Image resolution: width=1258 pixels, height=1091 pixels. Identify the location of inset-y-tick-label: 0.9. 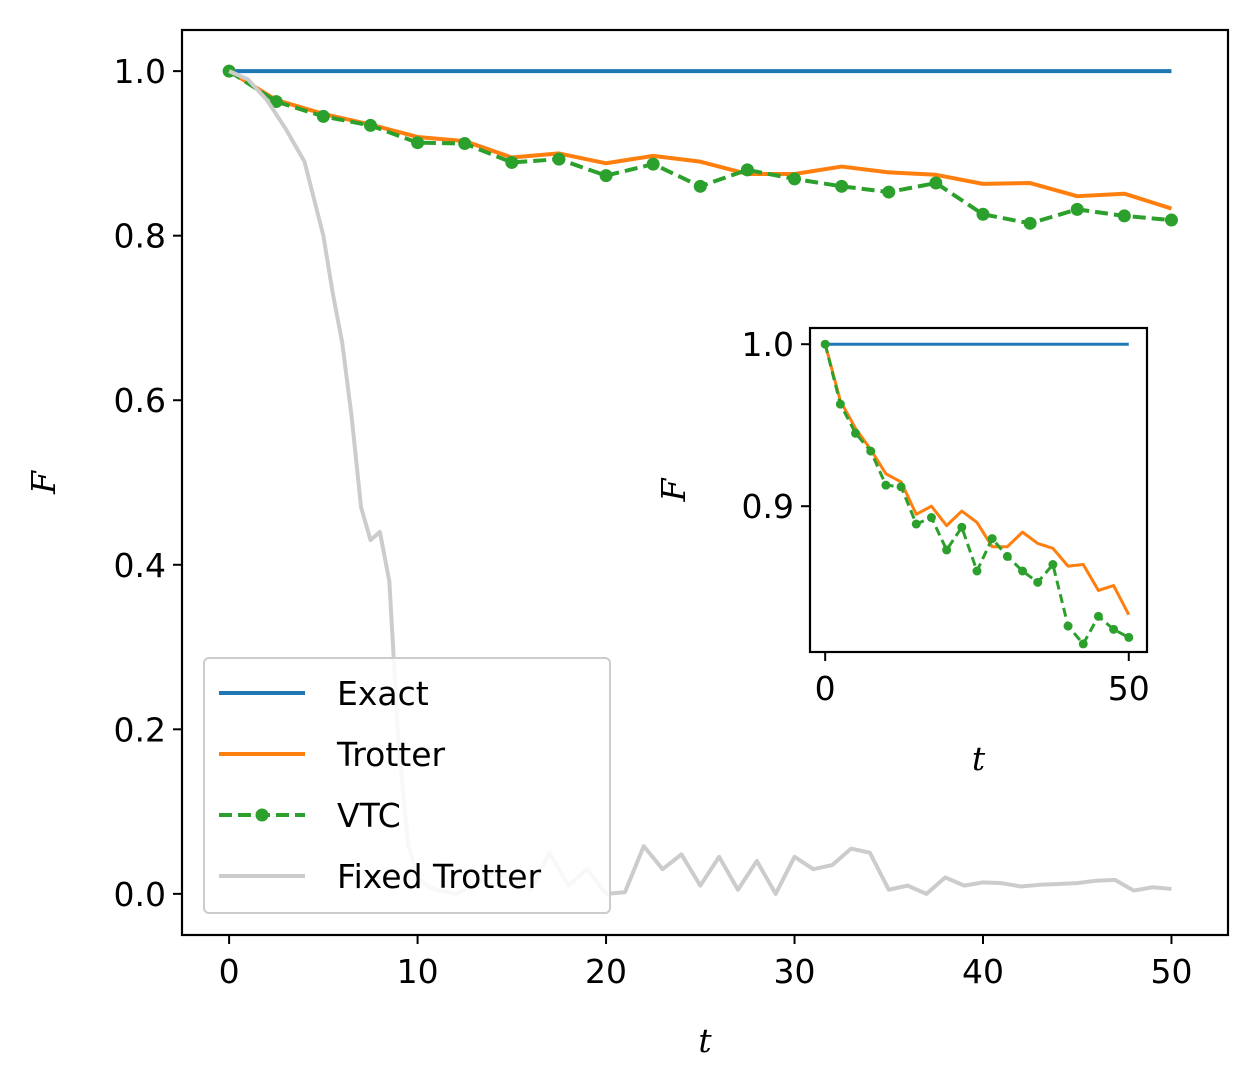
(768, 506).